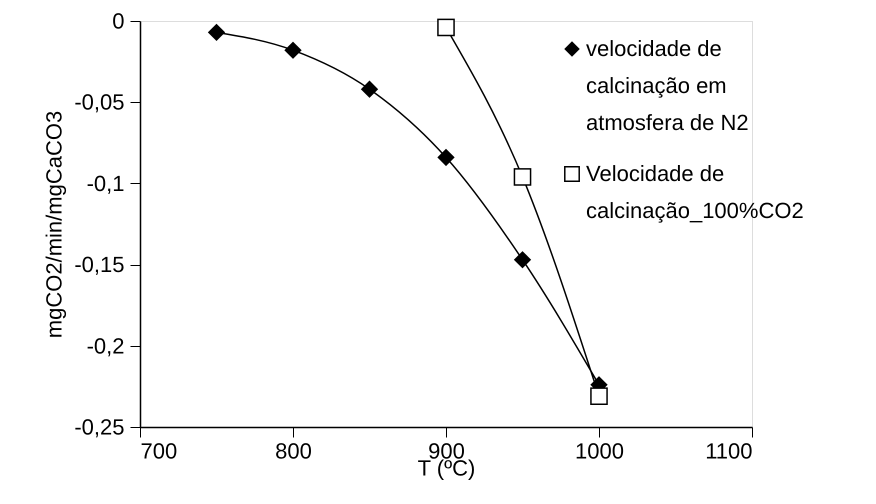 Image resolution: width=876 pixels, height=504 pixels. What do you see at coordinates (599, 451) in the screenshot?
I see `x-tick-label: 1000` at bounding box center [599, 451].